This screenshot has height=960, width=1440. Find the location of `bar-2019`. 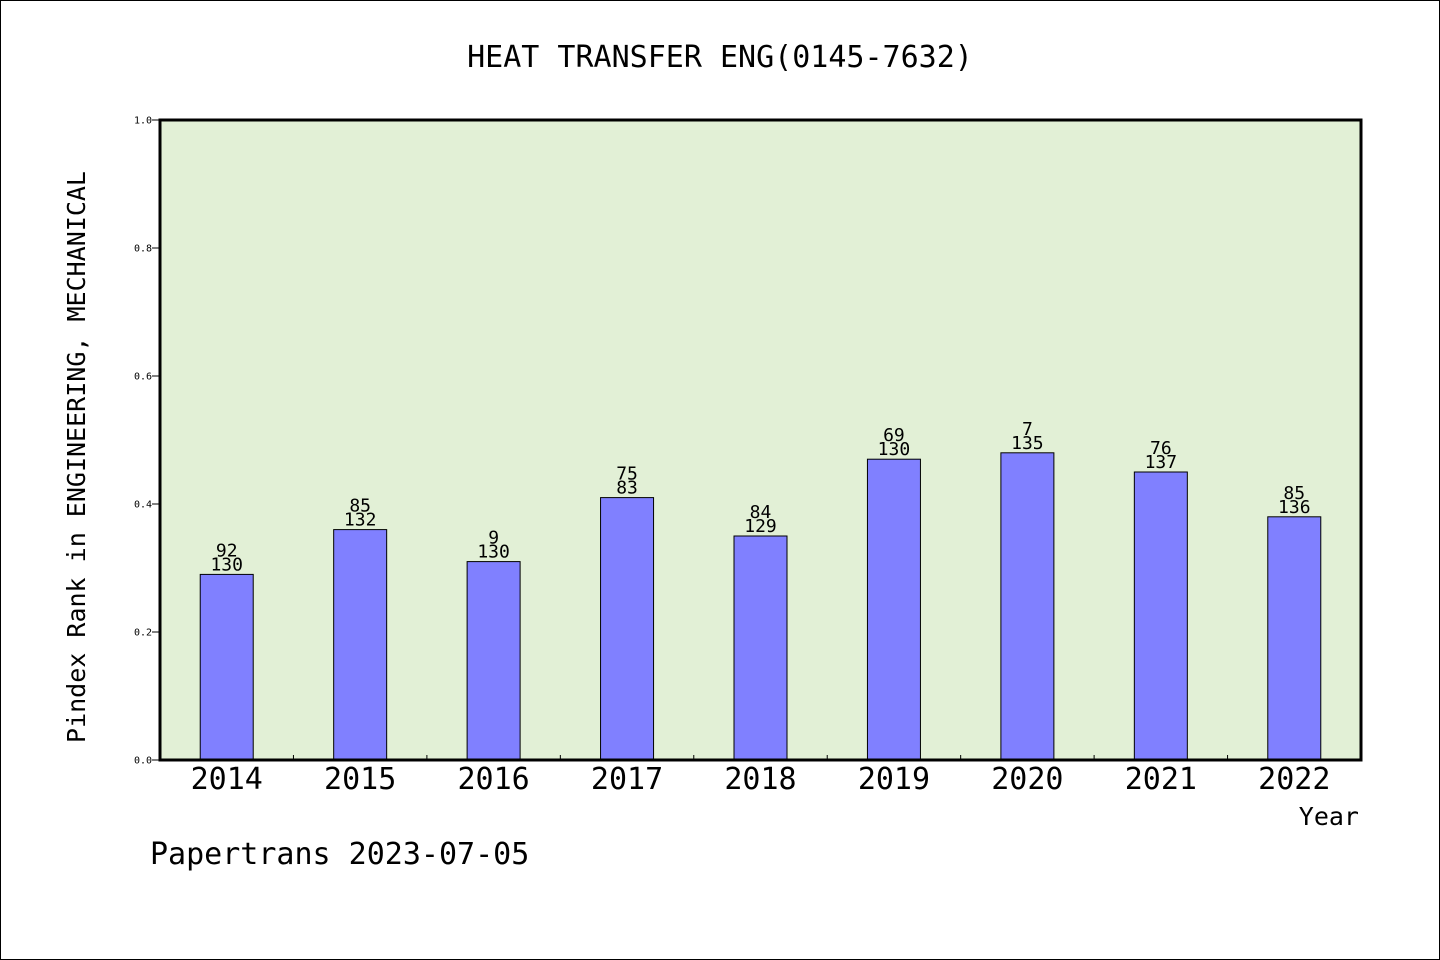

bar-2019 is located at coordinates (893, 609).